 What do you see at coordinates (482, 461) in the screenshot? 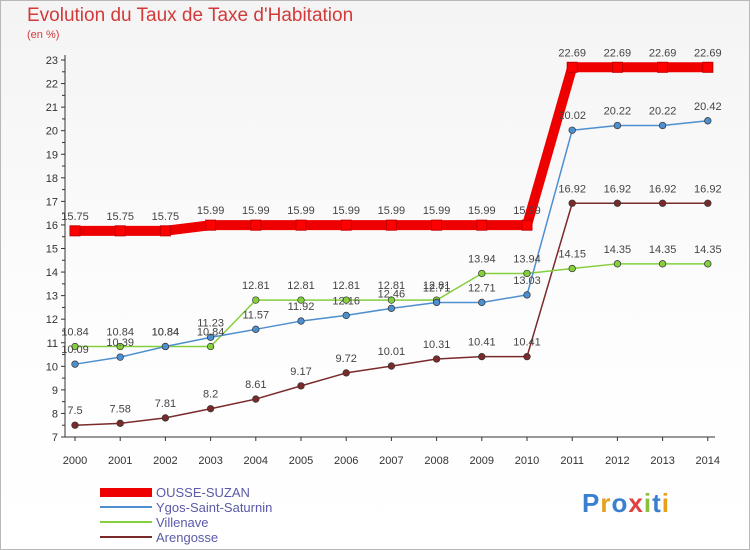
I see `x-tick-label: 2009` at bounding box center [482, 461].